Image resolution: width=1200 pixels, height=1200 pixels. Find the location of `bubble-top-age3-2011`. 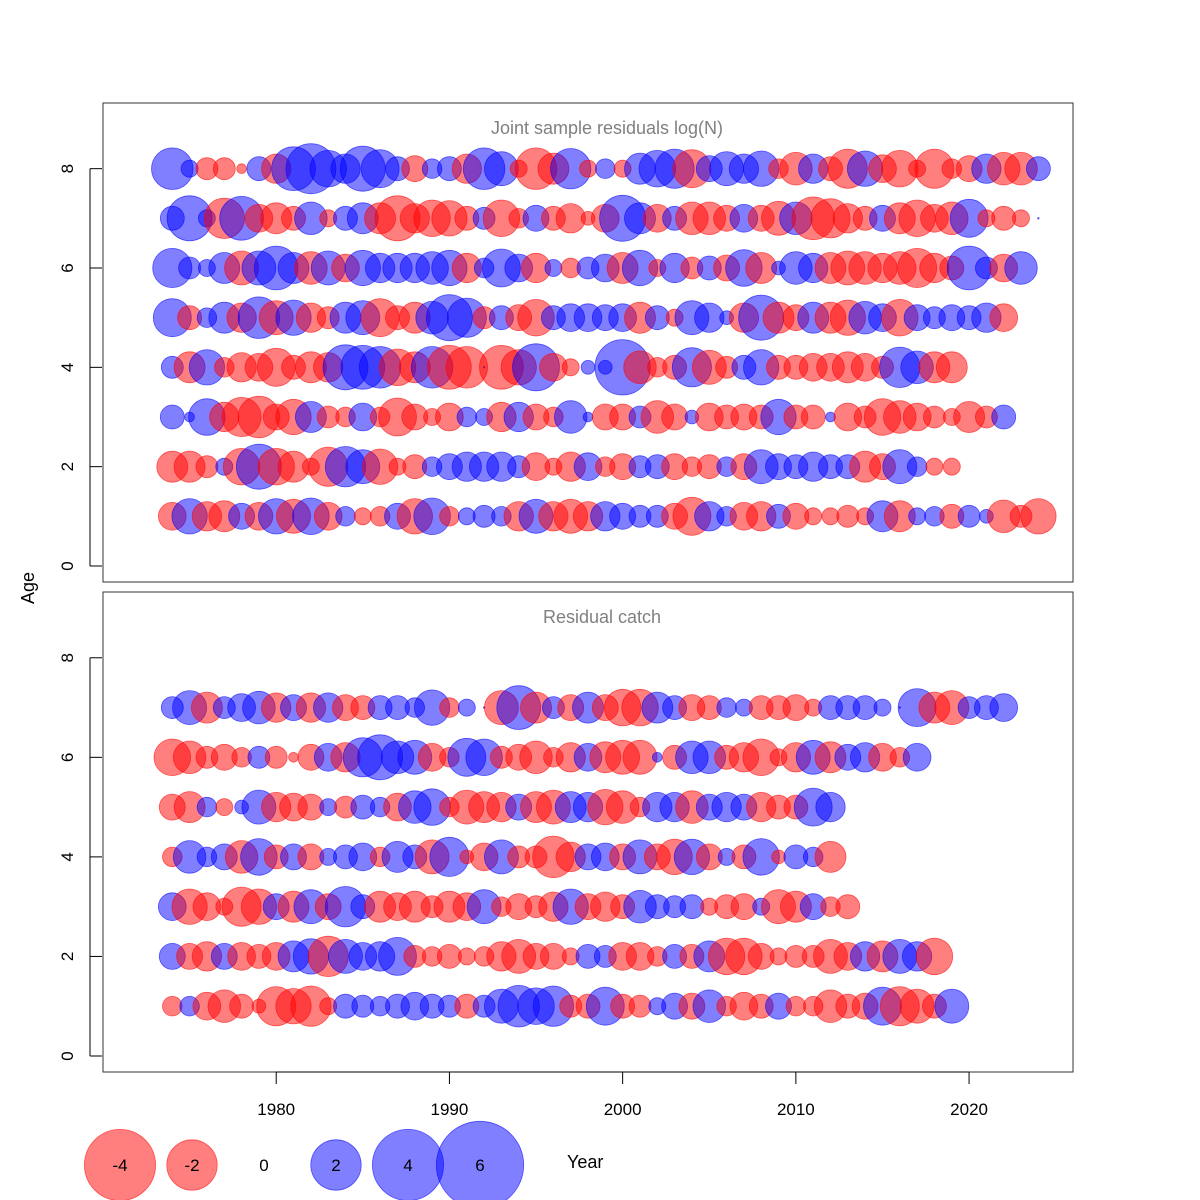

bubble-top-age3-2011 is located at coordinates (813, 417).